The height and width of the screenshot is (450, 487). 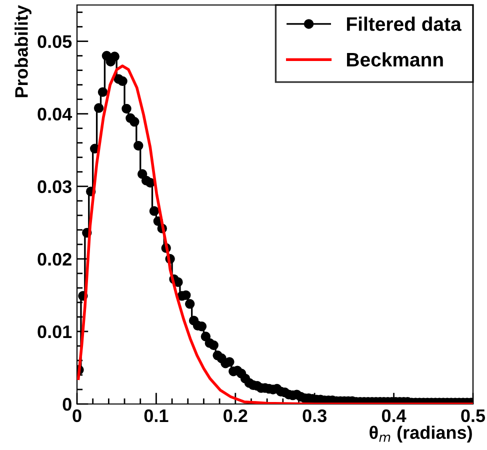 I want to click on y-tick-label: 0.03, so click(x=55, y=187).